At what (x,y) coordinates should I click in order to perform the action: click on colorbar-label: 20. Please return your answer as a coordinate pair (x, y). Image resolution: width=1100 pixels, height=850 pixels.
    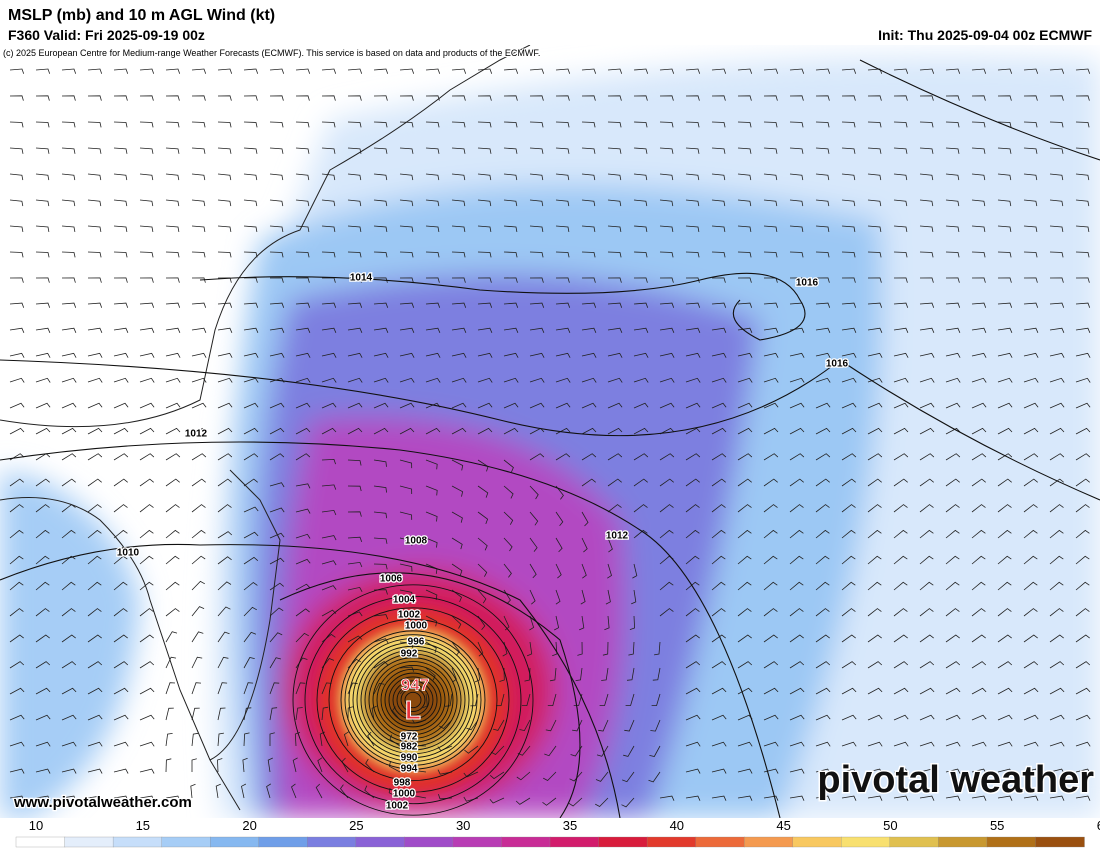
    Looking at the image, I should click on (249, 825).